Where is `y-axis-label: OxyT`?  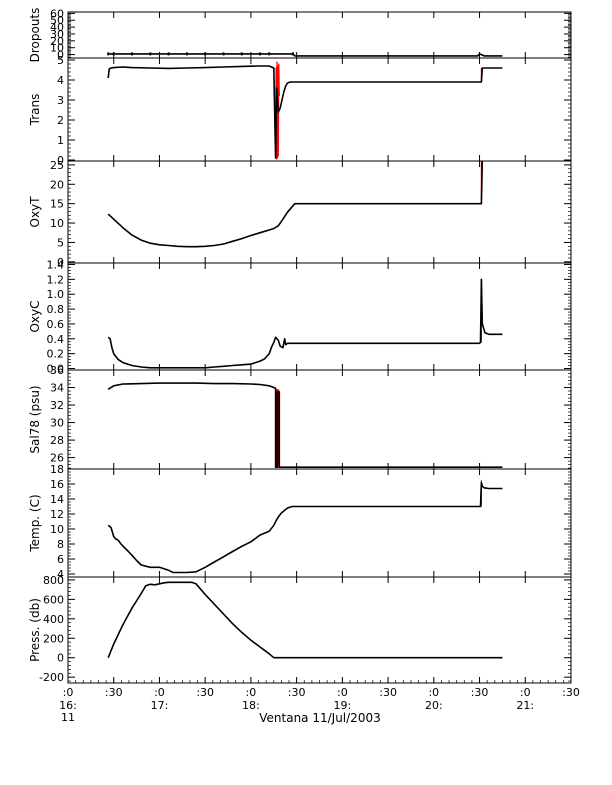
y-axis-label: OxyT is located at coordinates (35, 212).